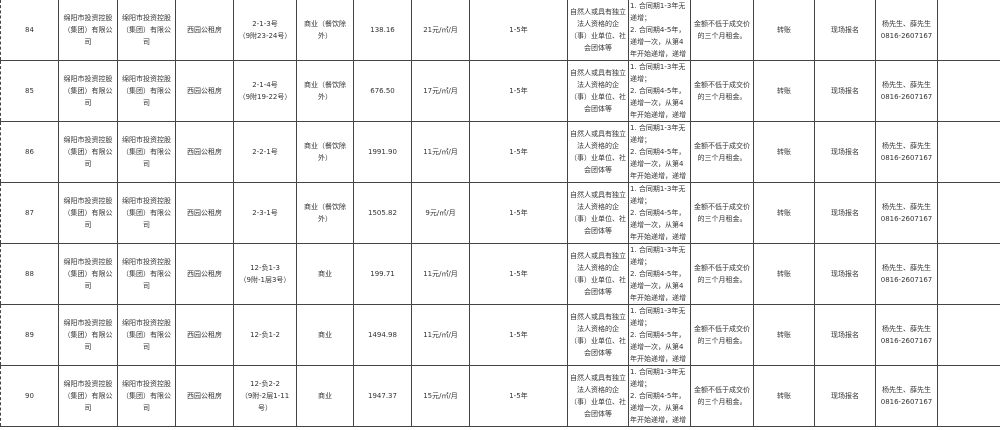 The image size is (1000, 430). Describe the element at coordinates (440, 91) in the screenshot. I see `price-cell: 17元/㎡/月` at that location.